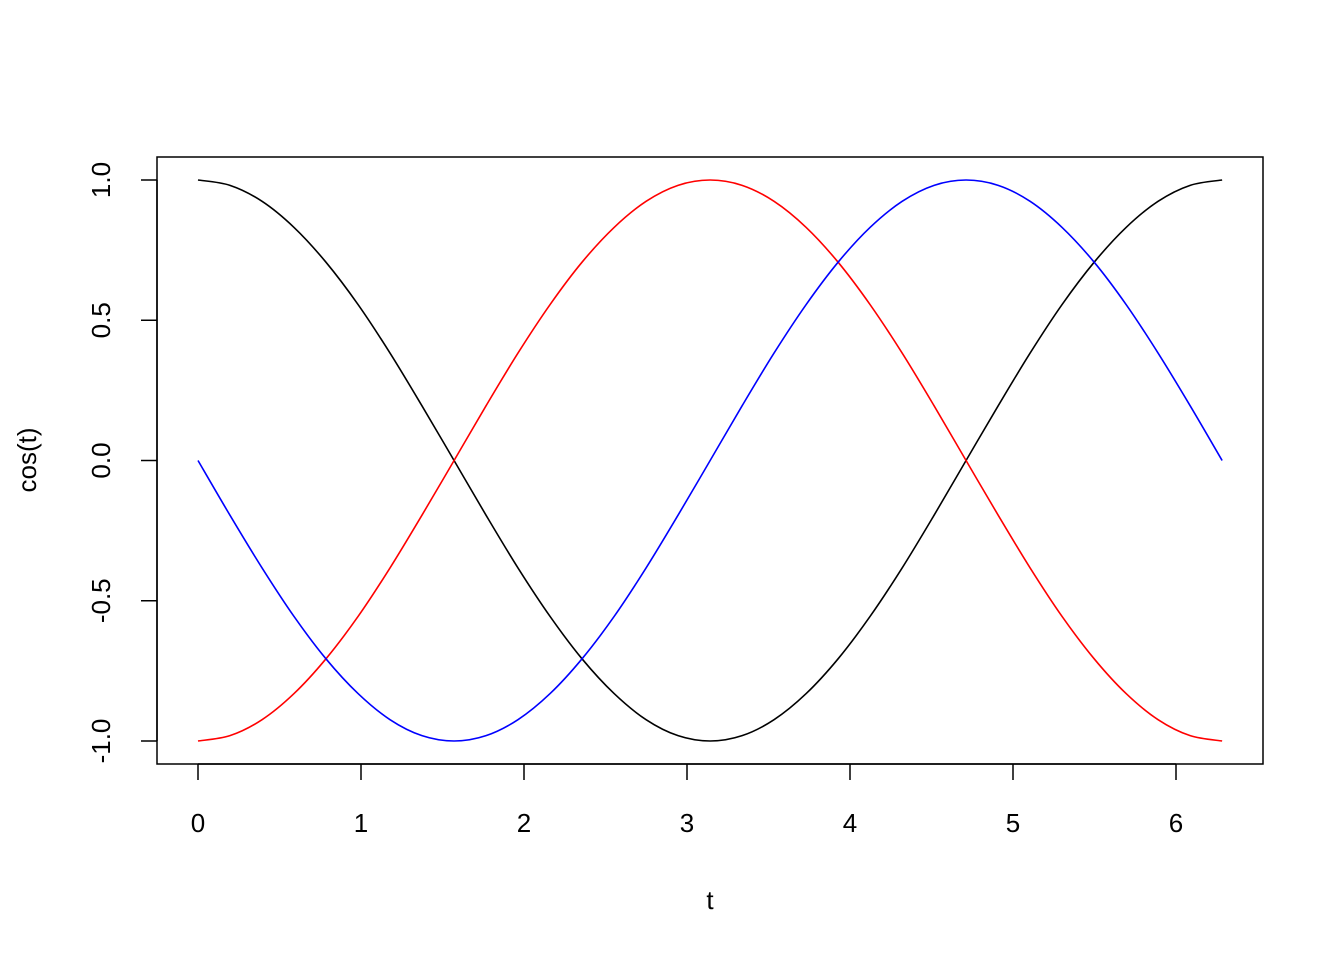 The image size is (1344, 960). I want to click on x-tick-label: 5, so click(1013, 823).